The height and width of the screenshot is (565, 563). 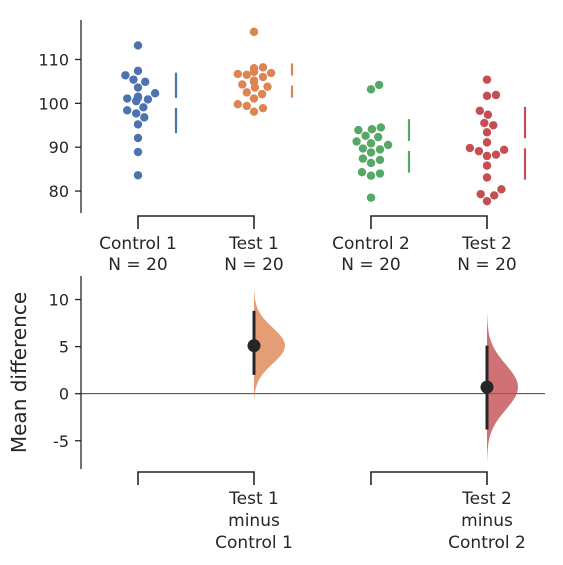 I want to click on group-label: Control 2, so click(x=371, y=244).